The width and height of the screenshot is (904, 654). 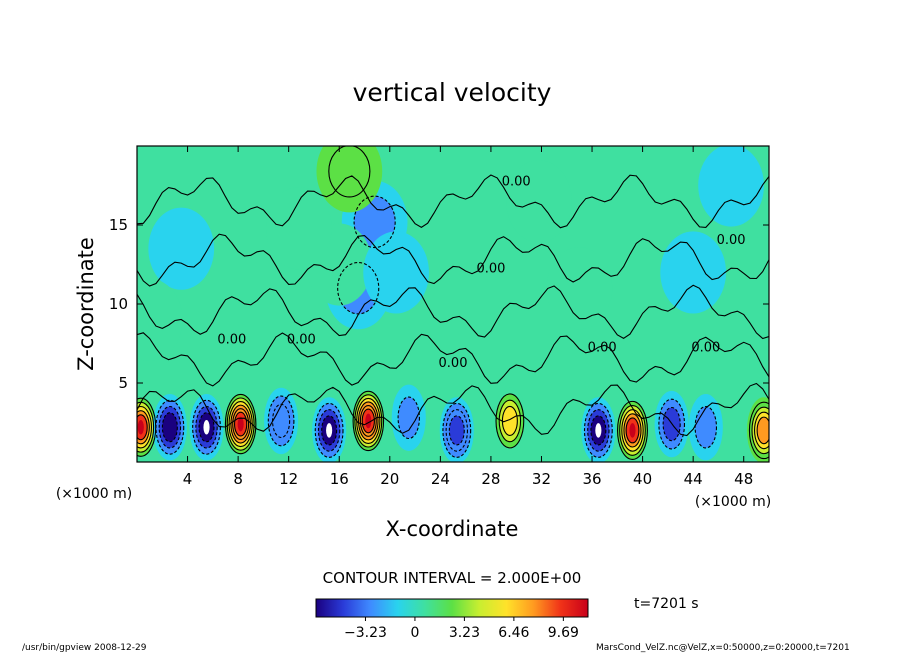 What do you see at coordinates (563, 633) in the screenshot?
I see `colorbar-tick-label: 9.69` at bounding box center [563, 633].